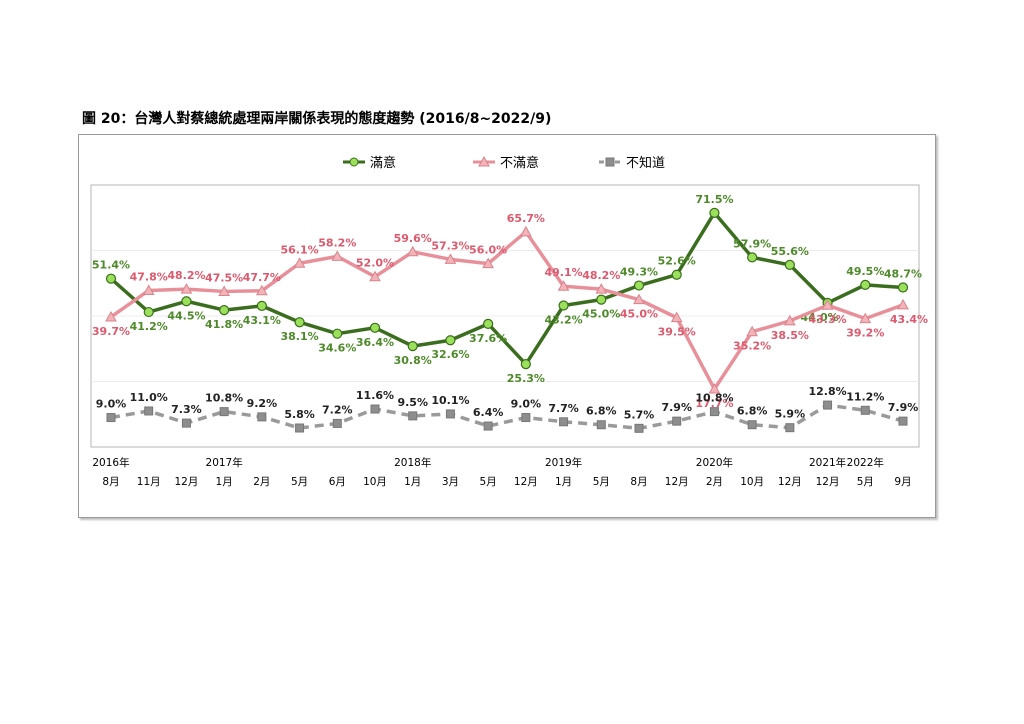 The width and height of the screenshot is (1024, 724). What do you see at coordinates (790, 335) in the screenshot?
I see `data-label-dissatisfied: 38.5%` at bounding box center [790, 335].